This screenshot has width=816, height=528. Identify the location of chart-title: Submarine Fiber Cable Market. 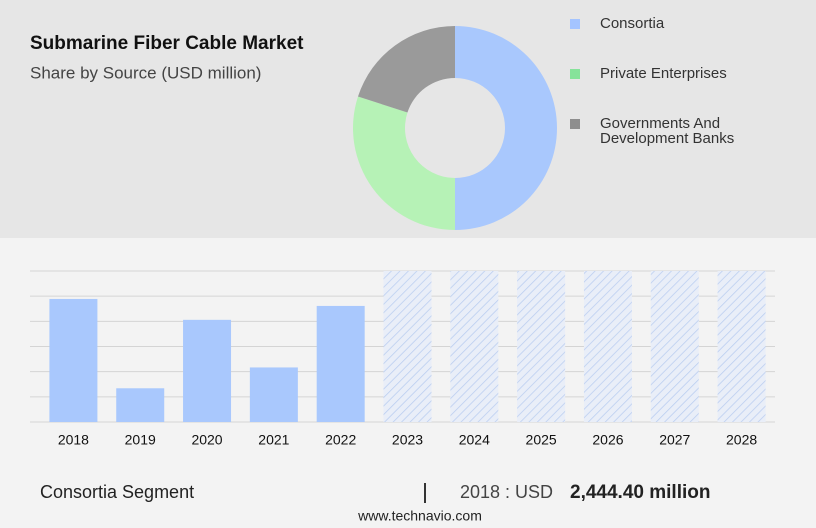
(167, 43).